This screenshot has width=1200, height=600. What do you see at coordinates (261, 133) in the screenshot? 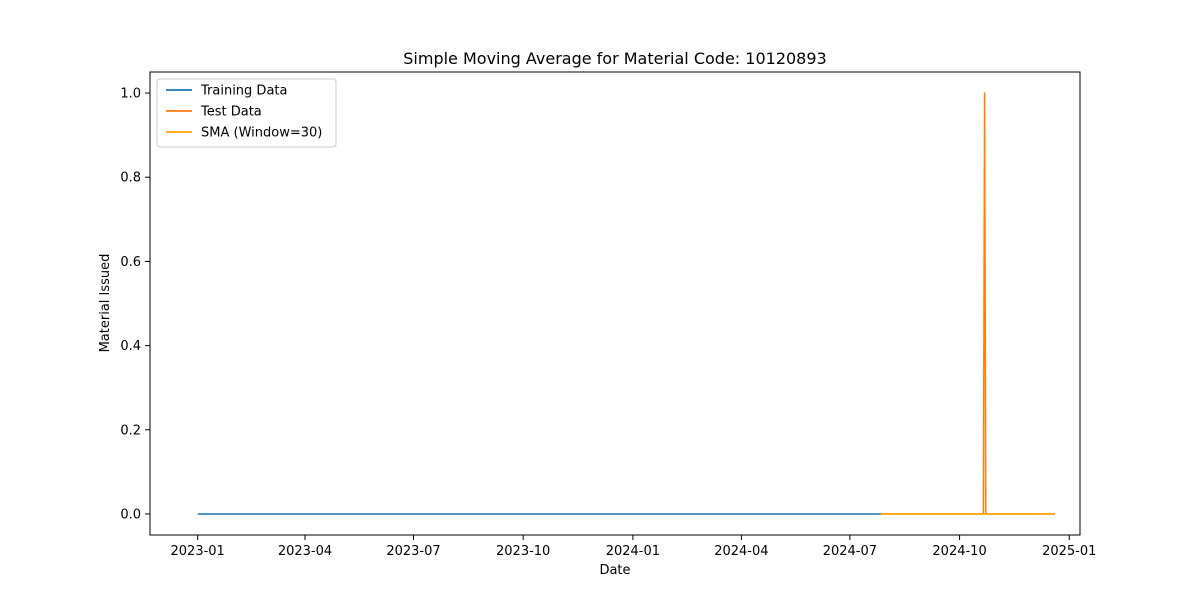
I see `legend-label-3: SMA (Window=30)` at bounding box center [261, 133].